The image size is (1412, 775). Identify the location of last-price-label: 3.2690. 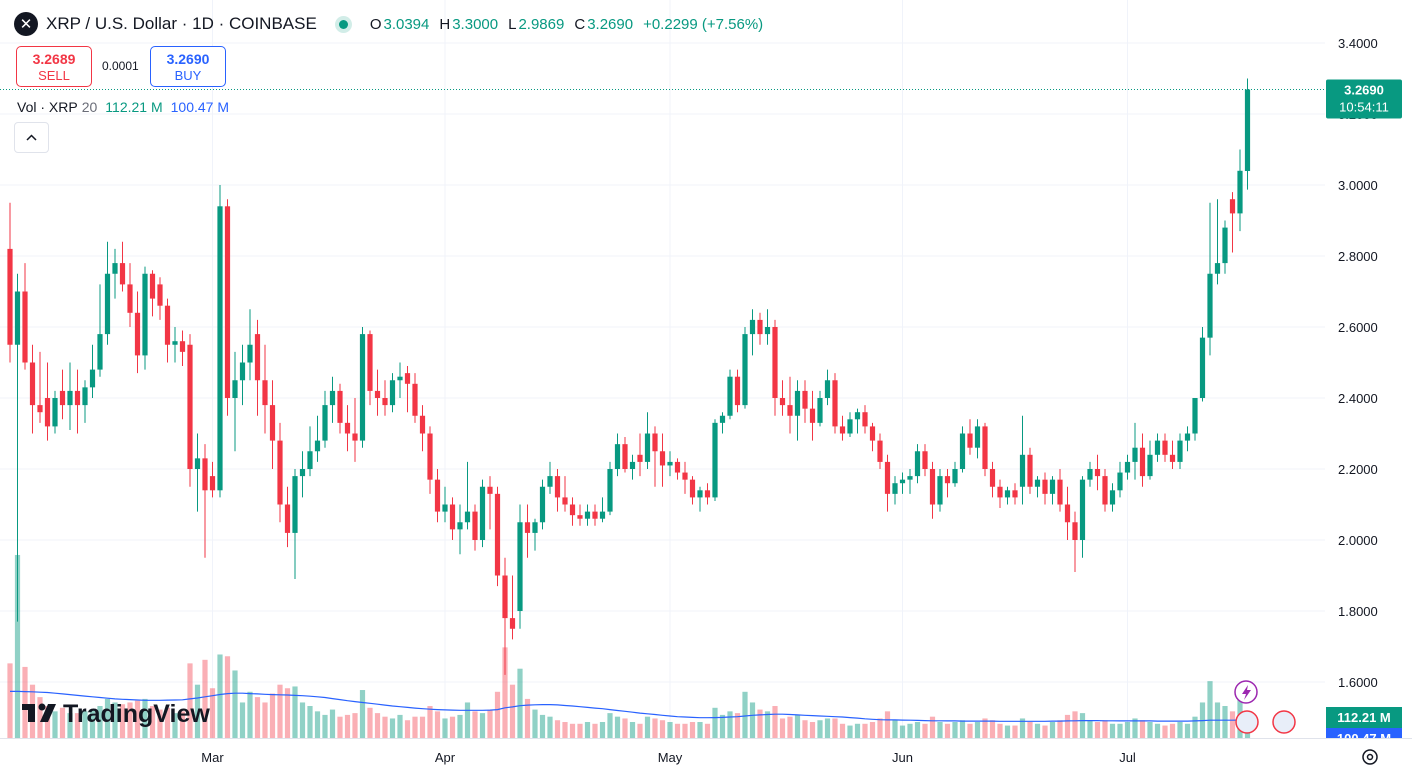
(1364, 89).